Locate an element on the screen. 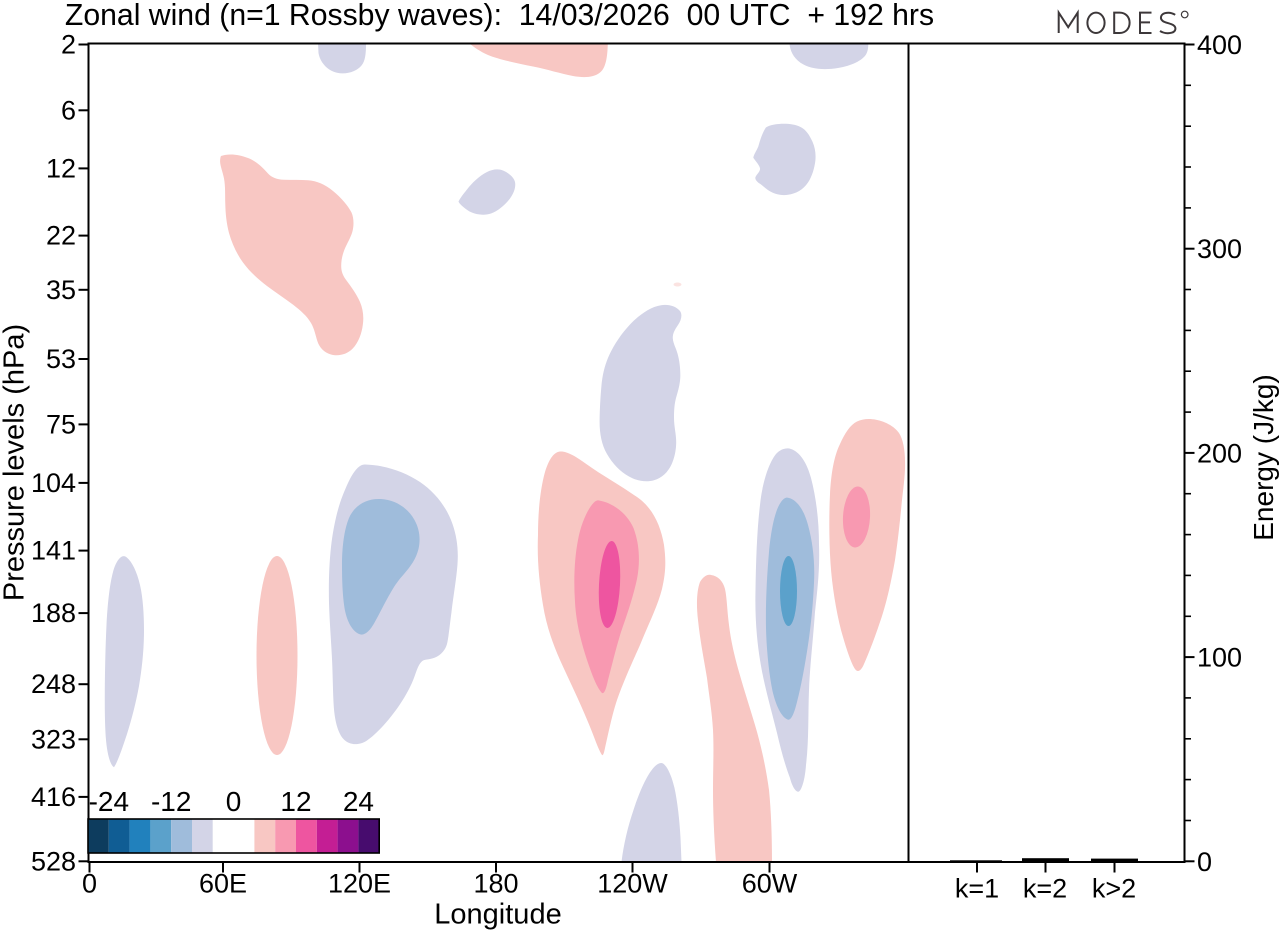 Image resolution: width=1280 pixels, height=930 pixels. svg-text: 2 is located at coordinates (68, 45).